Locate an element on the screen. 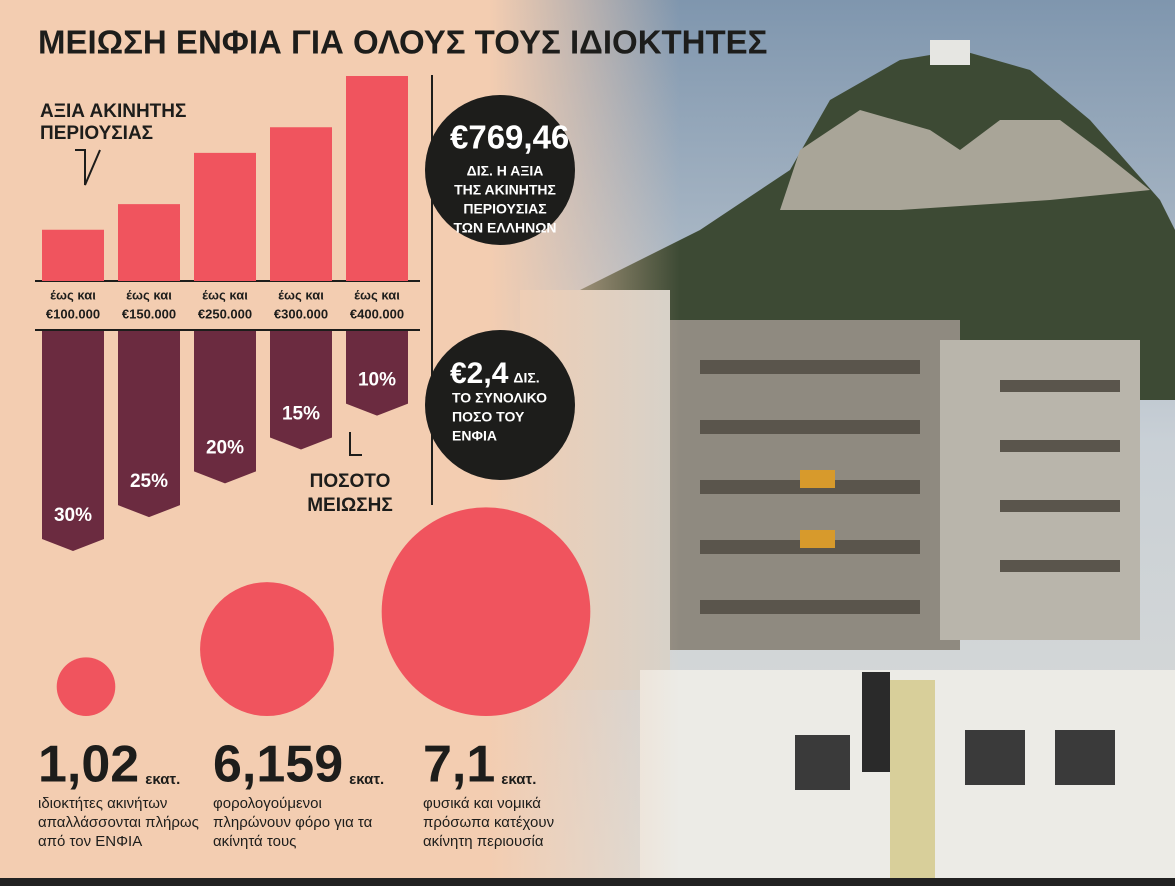 The width and height of the screenshot is (1175, 886). bubble-text: πληρώνουν φόρο για τα is located at coordinates (293, 822).